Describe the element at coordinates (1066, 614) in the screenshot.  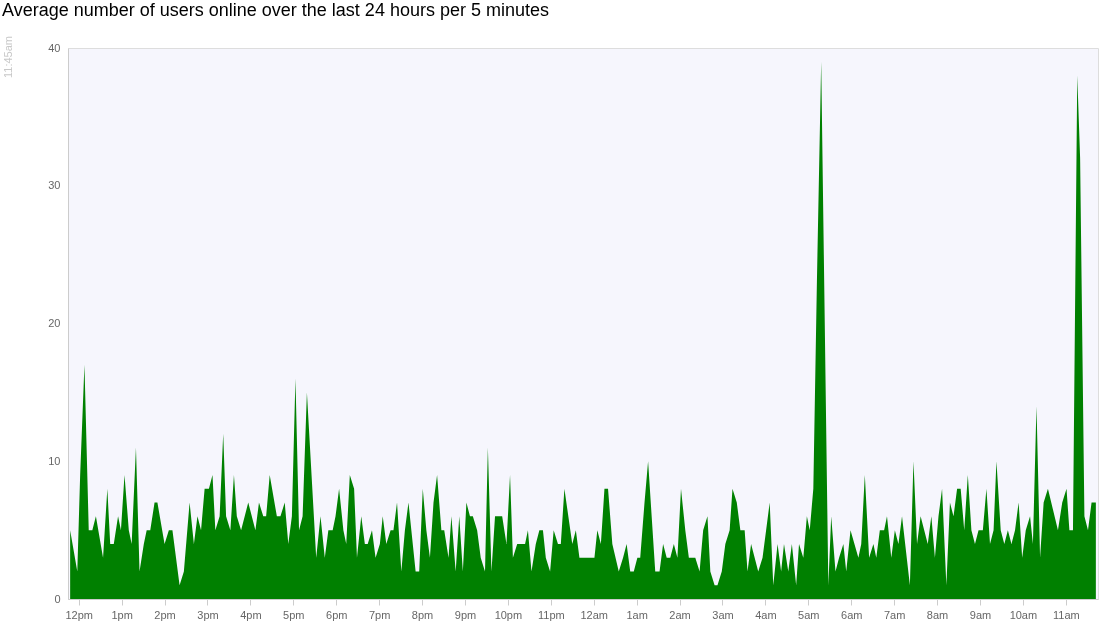
I see `x-tick-label: 11am` at that location.